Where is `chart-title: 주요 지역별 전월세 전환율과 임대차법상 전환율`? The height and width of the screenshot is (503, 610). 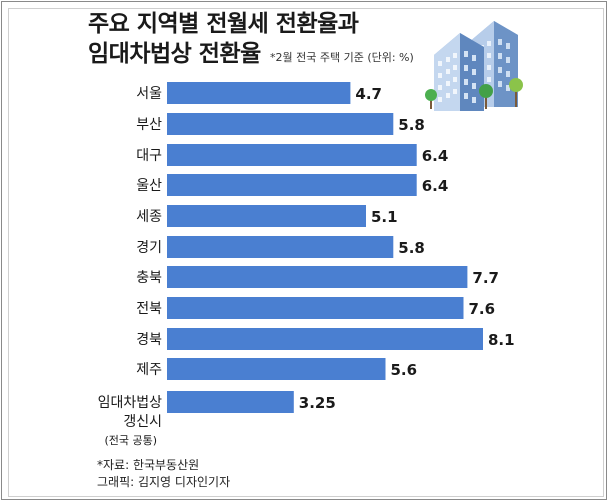
chart-title: 주요 지역별 전월세 전환율과 임대차법상 전환율 is located at coordinates (223, 39).